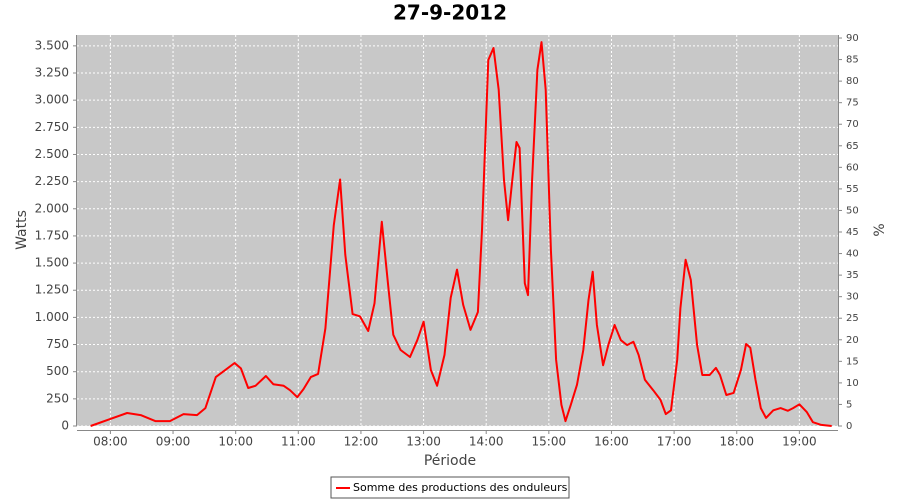 This screenshot has height=500, width=900. What do you see at coordinates (57, 344) in the screenshot?
I see `y-tick-label: 750` at bounding box center [57, 344].